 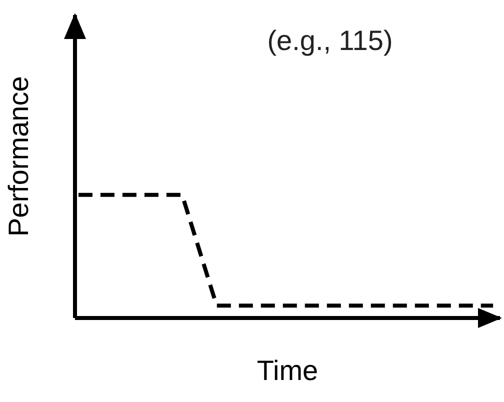 What do you see at coordinates (287, 370) in the screenshot?
I see `x-axis-title: Time` at bounding box center [287, 370].